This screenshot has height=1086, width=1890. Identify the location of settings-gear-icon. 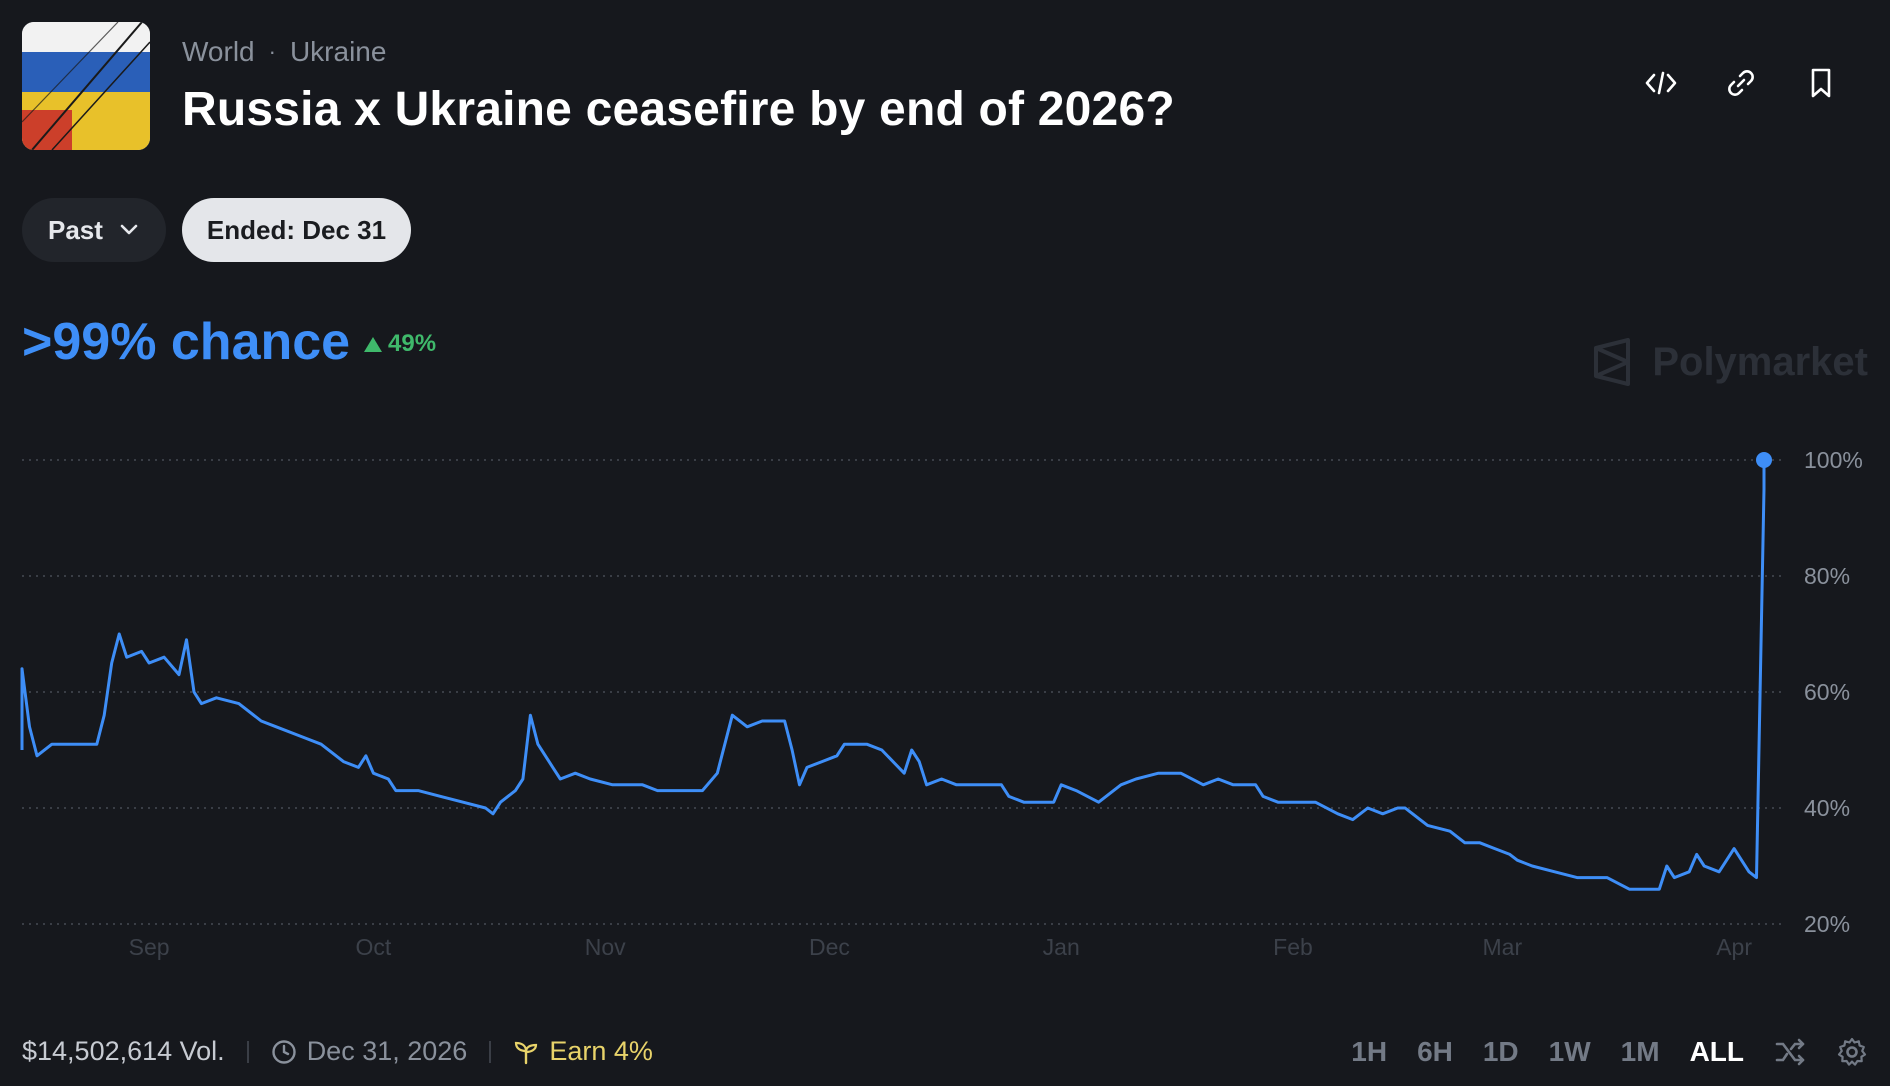
(1852, 1052).